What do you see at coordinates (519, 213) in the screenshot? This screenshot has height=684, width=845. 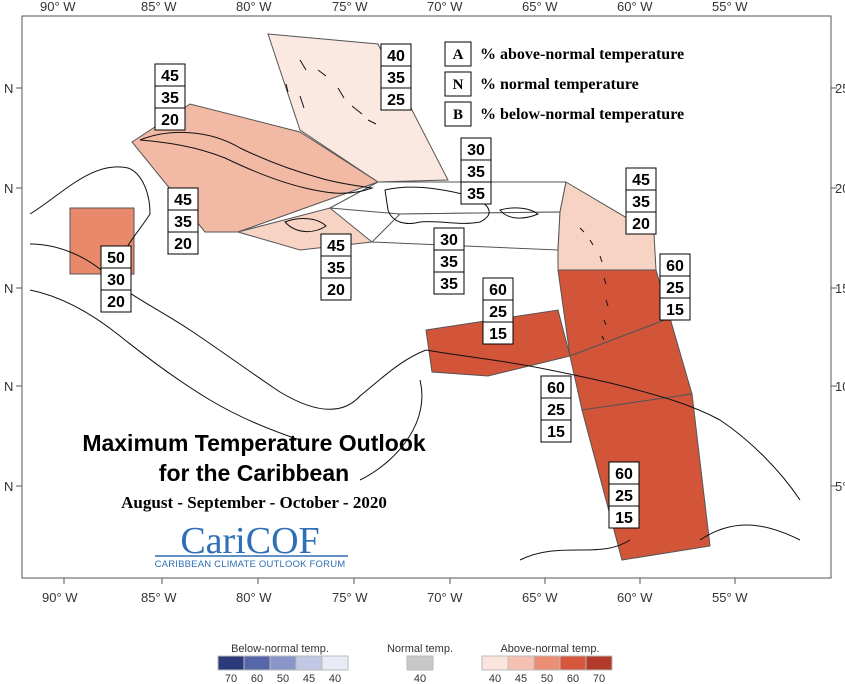 I see `puerto-rico-coast` at bounding box center [519, 213].